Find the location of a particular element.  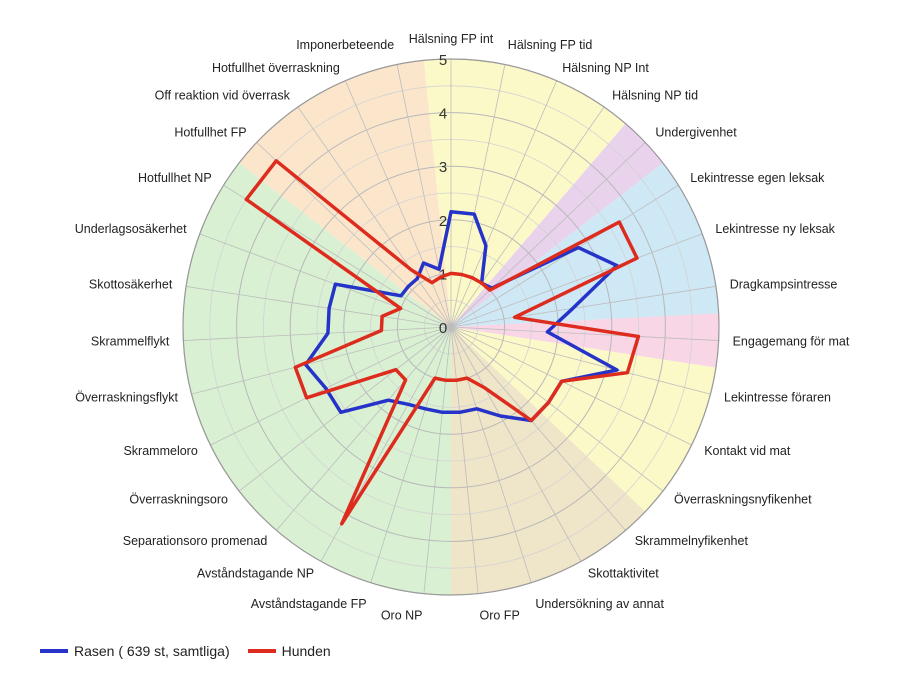

category-label: Skrammelflykt is located at coordinates (130, 341).